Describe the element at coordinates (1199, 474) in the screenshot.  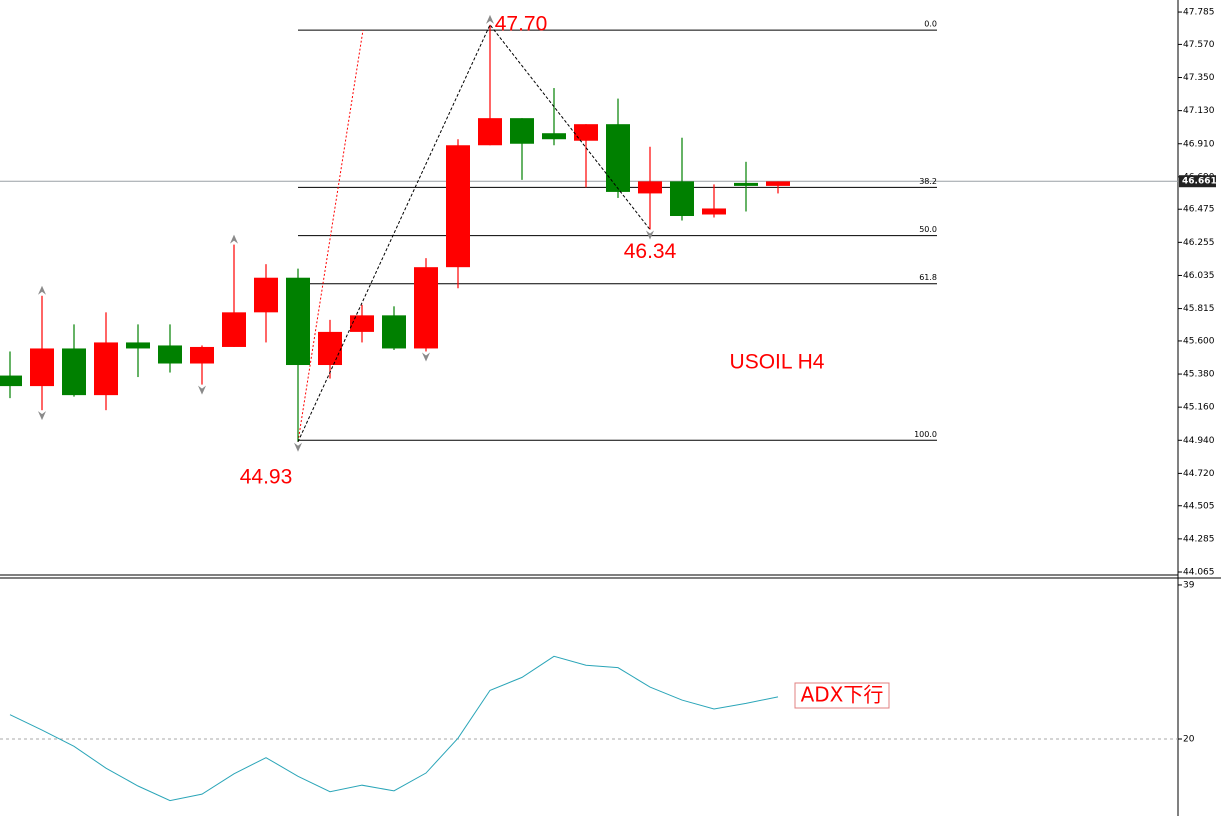
I see `y-tick-label: 44.720` at that location.